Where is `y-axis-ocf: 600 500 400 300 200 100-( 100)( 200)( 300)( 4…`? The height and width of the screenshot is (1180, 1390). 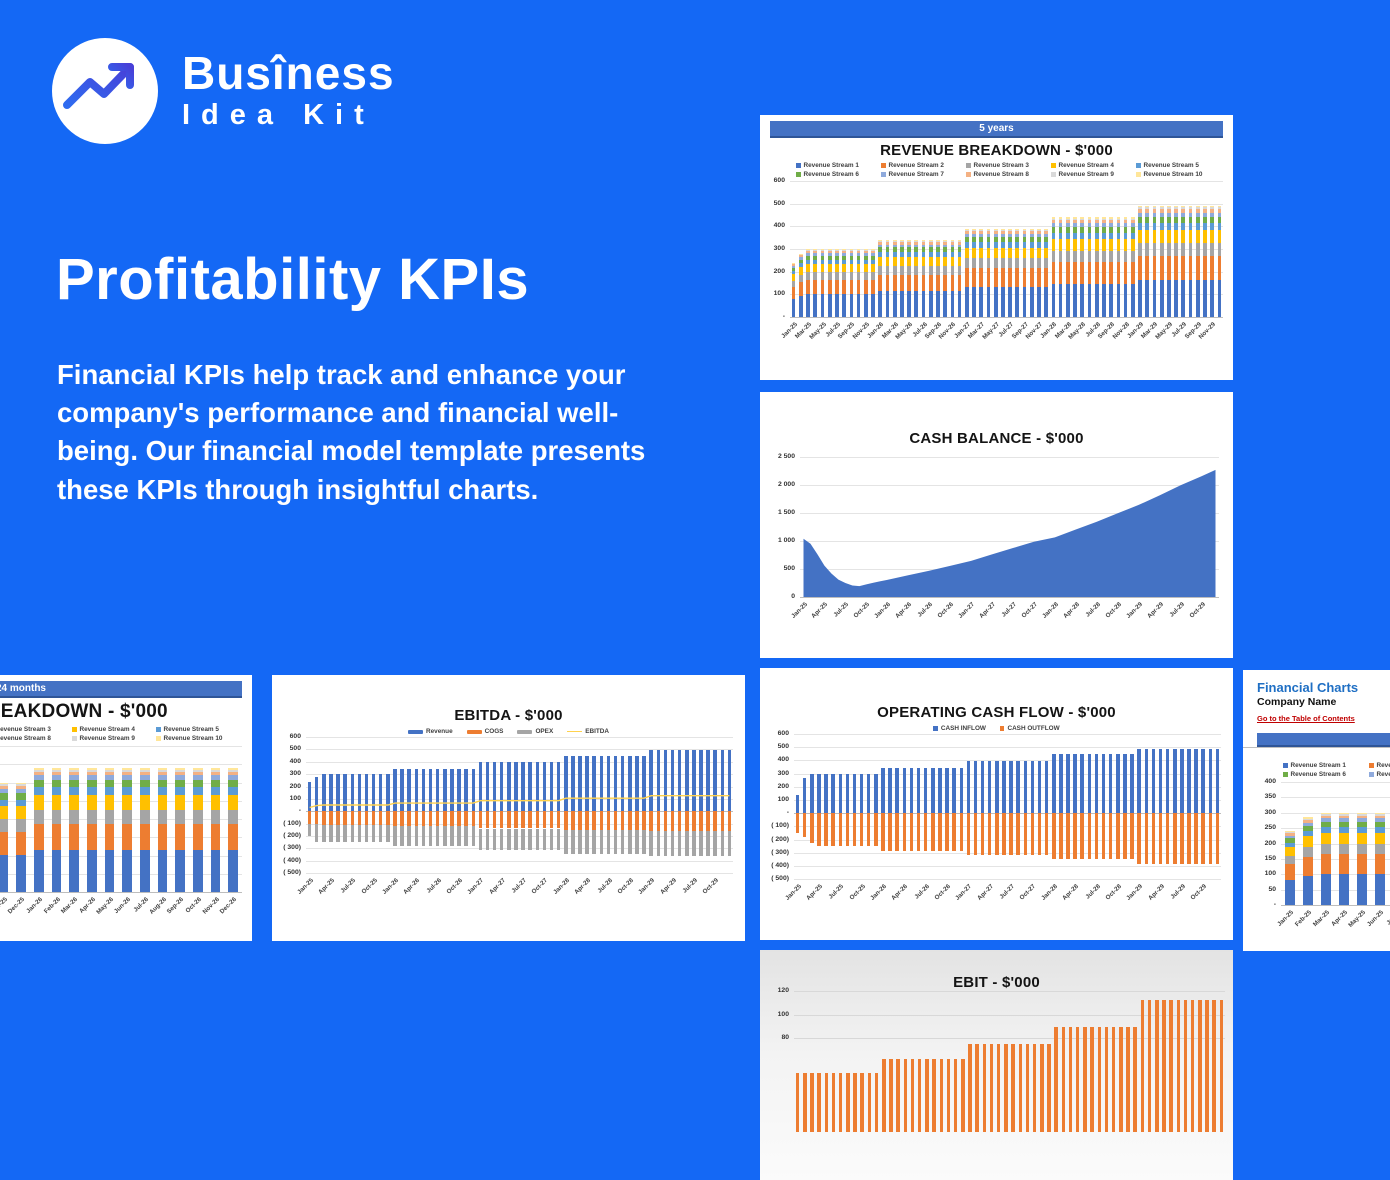
y-axis-ocf: 600 500 400 300 200 100-( 100)( 200)( 300)( 4… is located at coordinates (780, 806).